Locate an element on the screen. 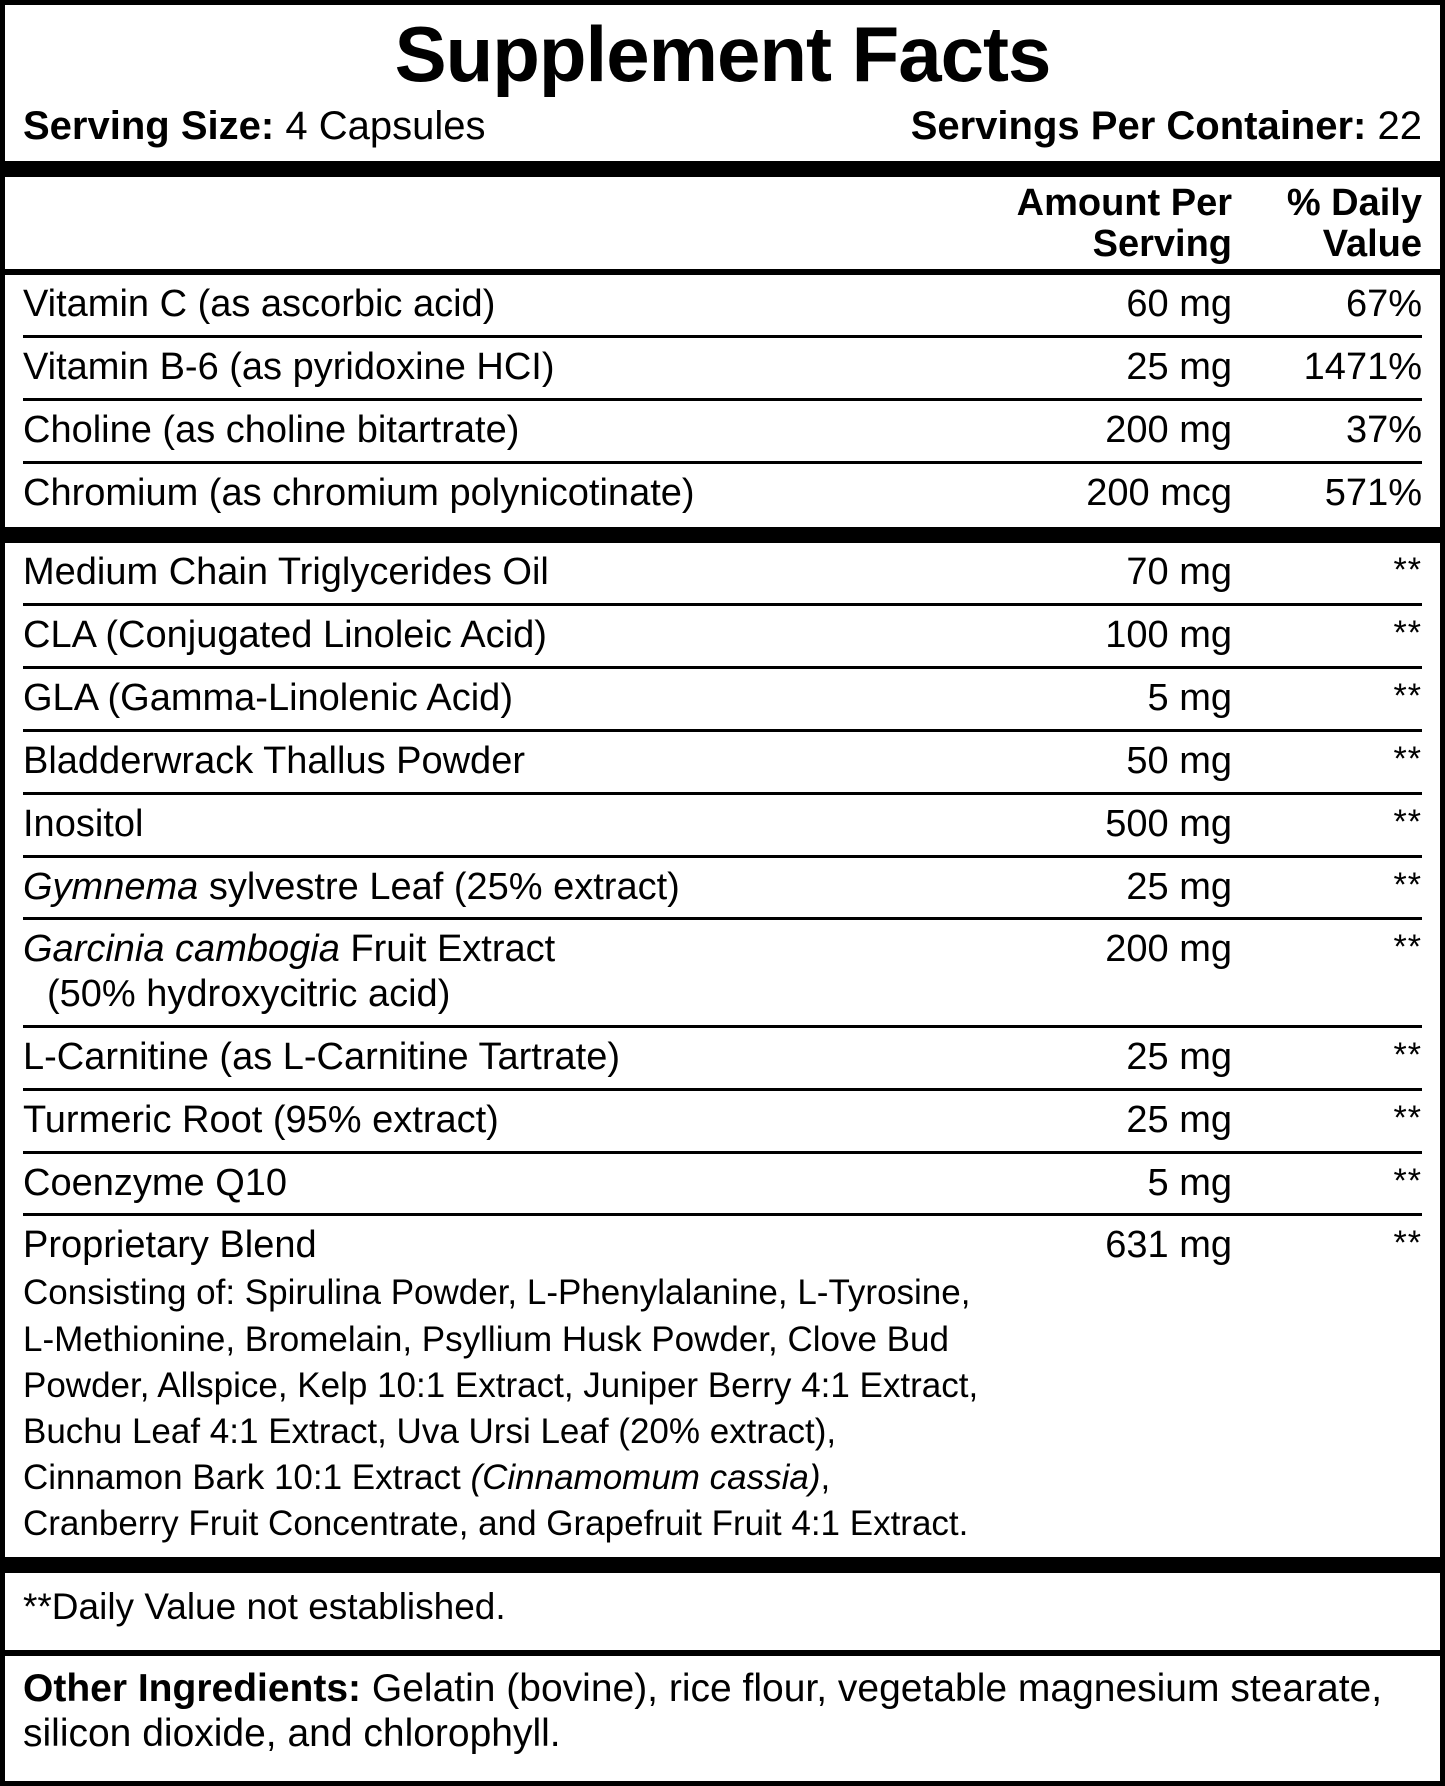 This screenshot has width=1445, height=1786. divider-thick-top is located at coordinates (722, 169).